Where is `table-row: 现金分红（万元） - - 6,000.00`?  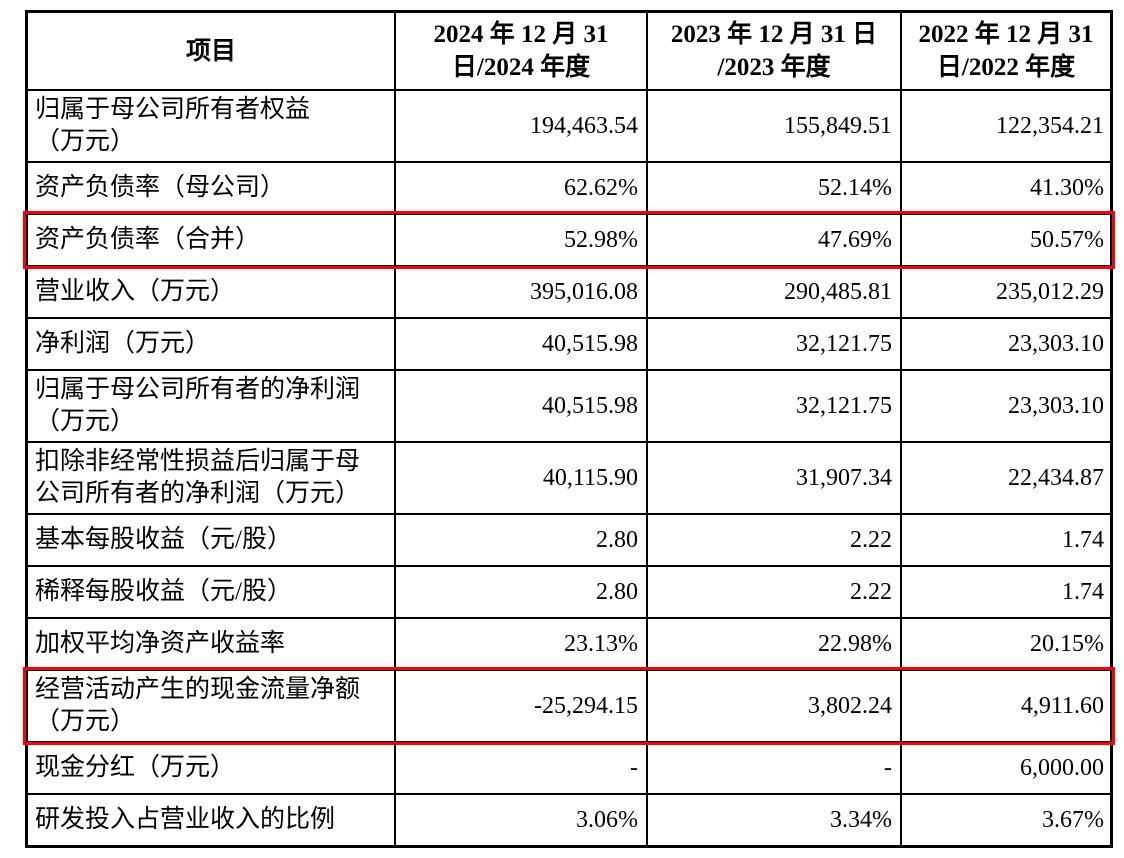
table-row: 现金分红（万元） - - 6,000.00 is located at coordinates (569, 767).